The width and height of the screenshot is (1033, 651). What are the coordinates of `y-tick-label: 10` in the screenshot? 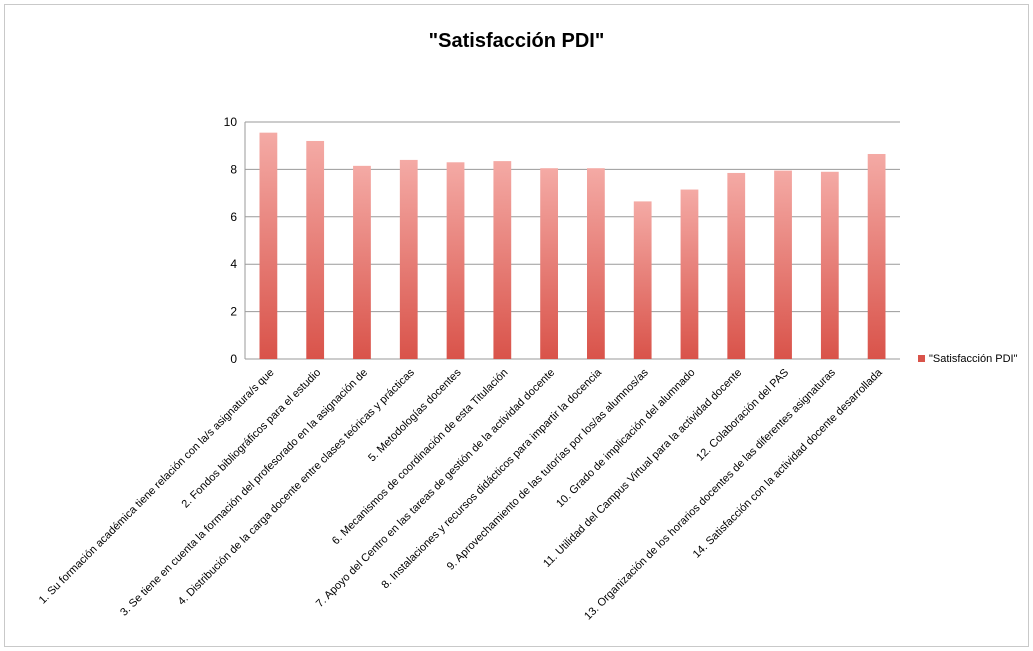 It's located at (231, 122).